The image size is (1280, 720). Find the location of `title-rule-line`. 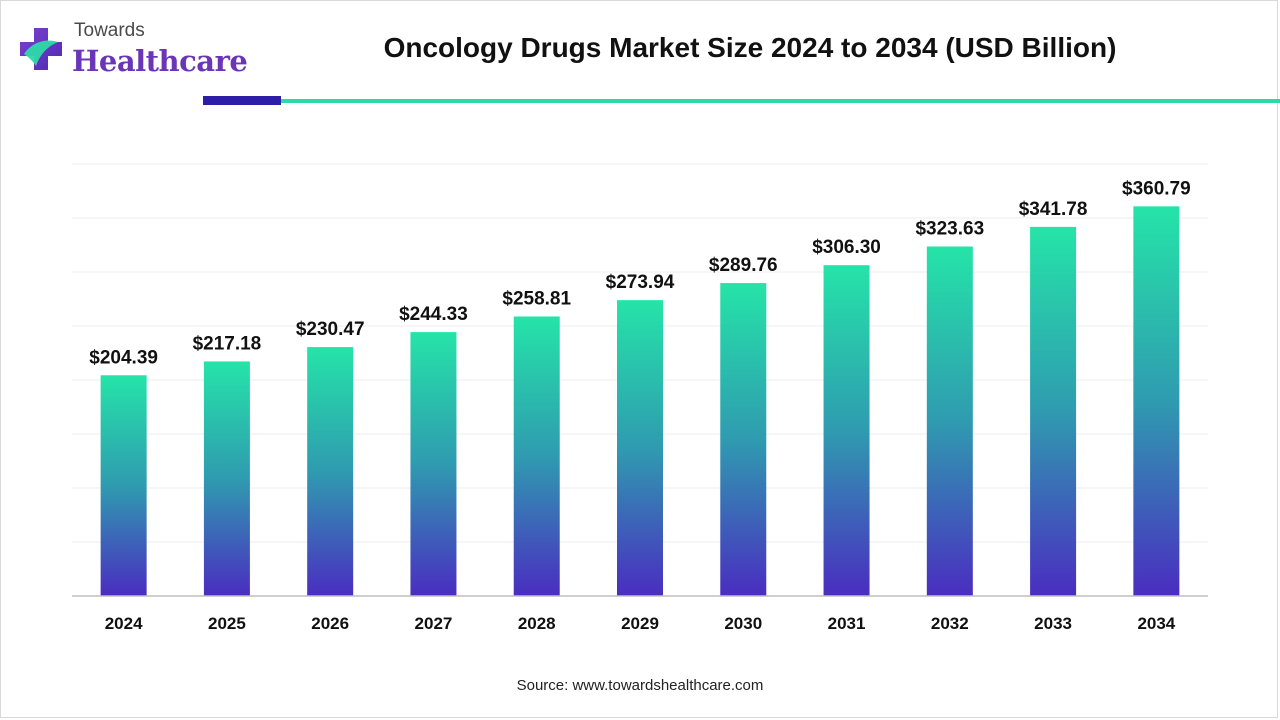

title-rule-line is located at coordinates (780, 101).